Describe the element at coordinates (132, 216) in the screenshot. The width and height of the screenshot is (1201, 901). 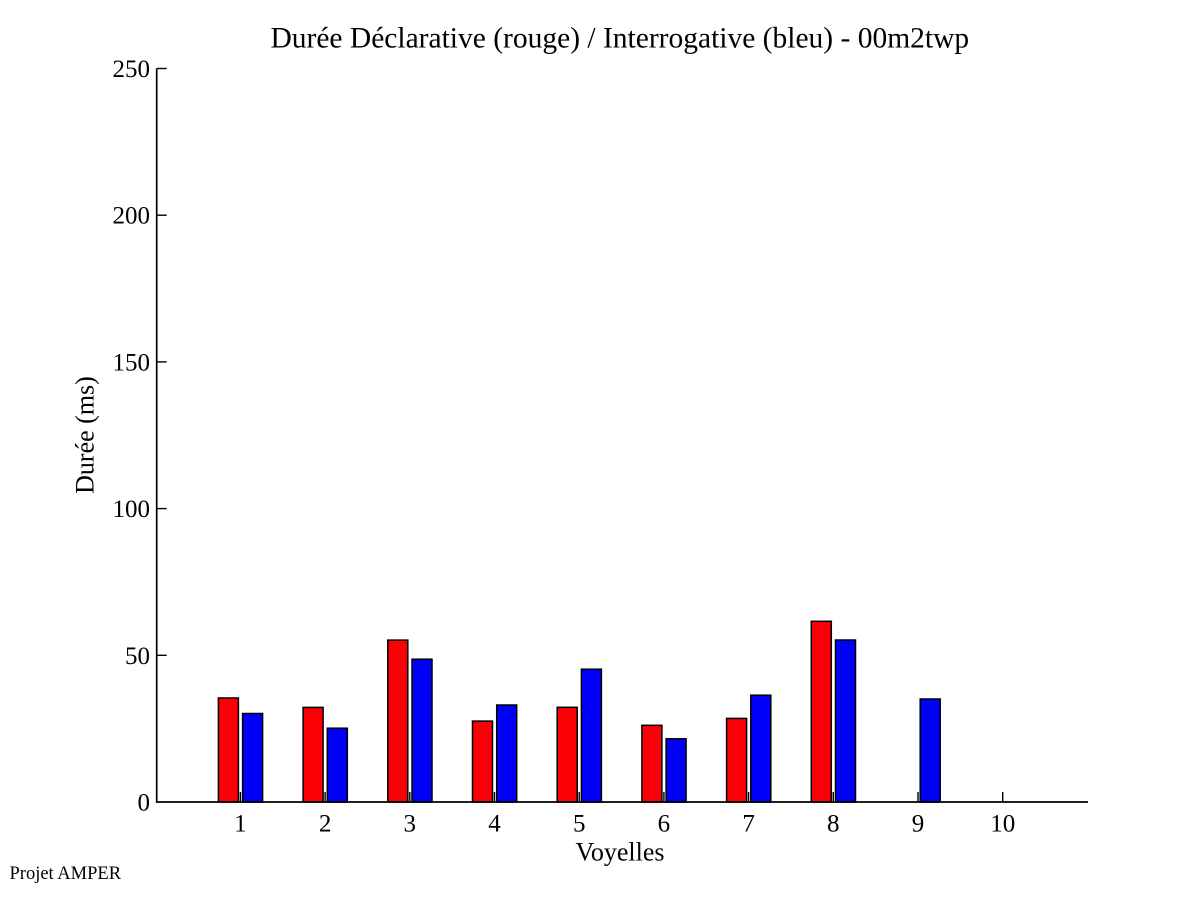
I see `svg-text: 200` at that location.